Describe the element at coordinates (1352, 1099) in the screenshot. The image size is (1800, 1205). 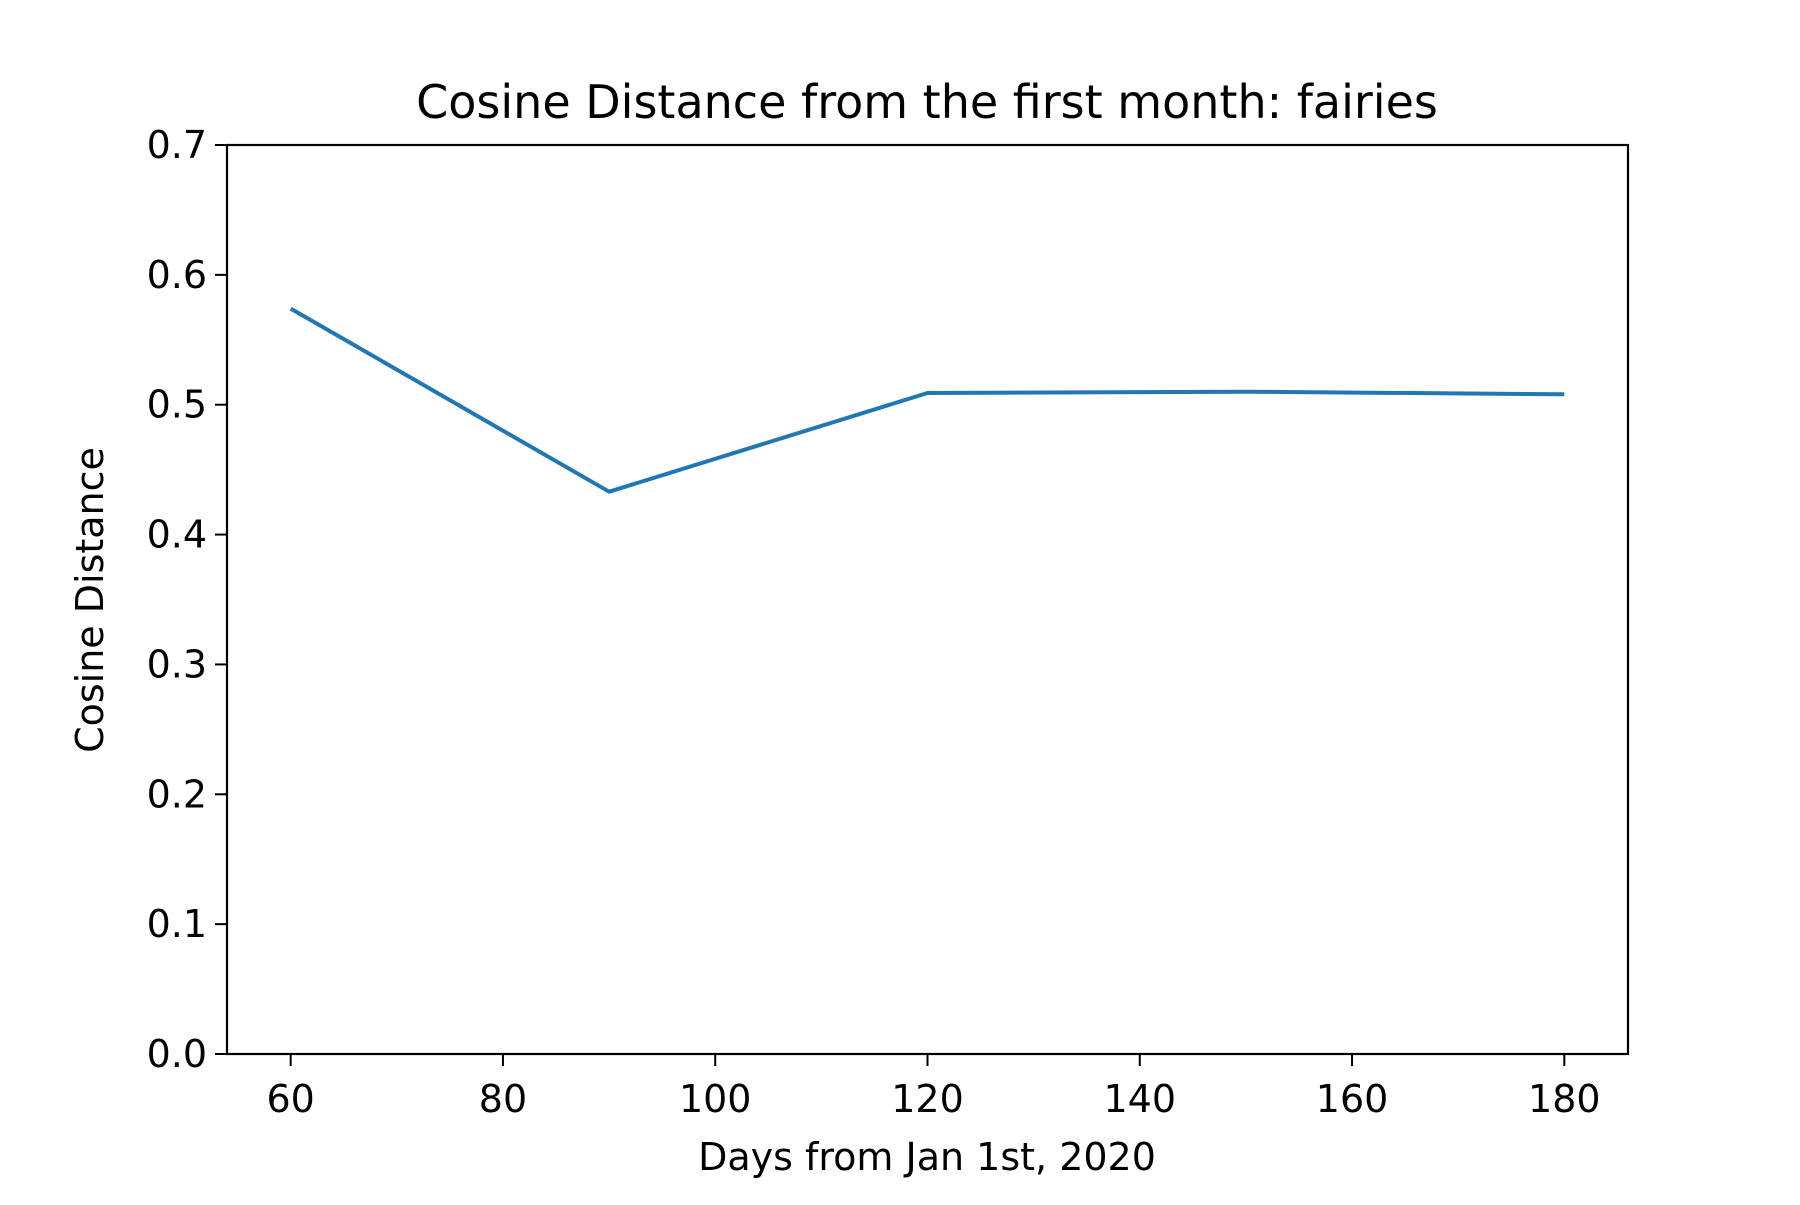
I see `x-tick-label: 160` at that location.